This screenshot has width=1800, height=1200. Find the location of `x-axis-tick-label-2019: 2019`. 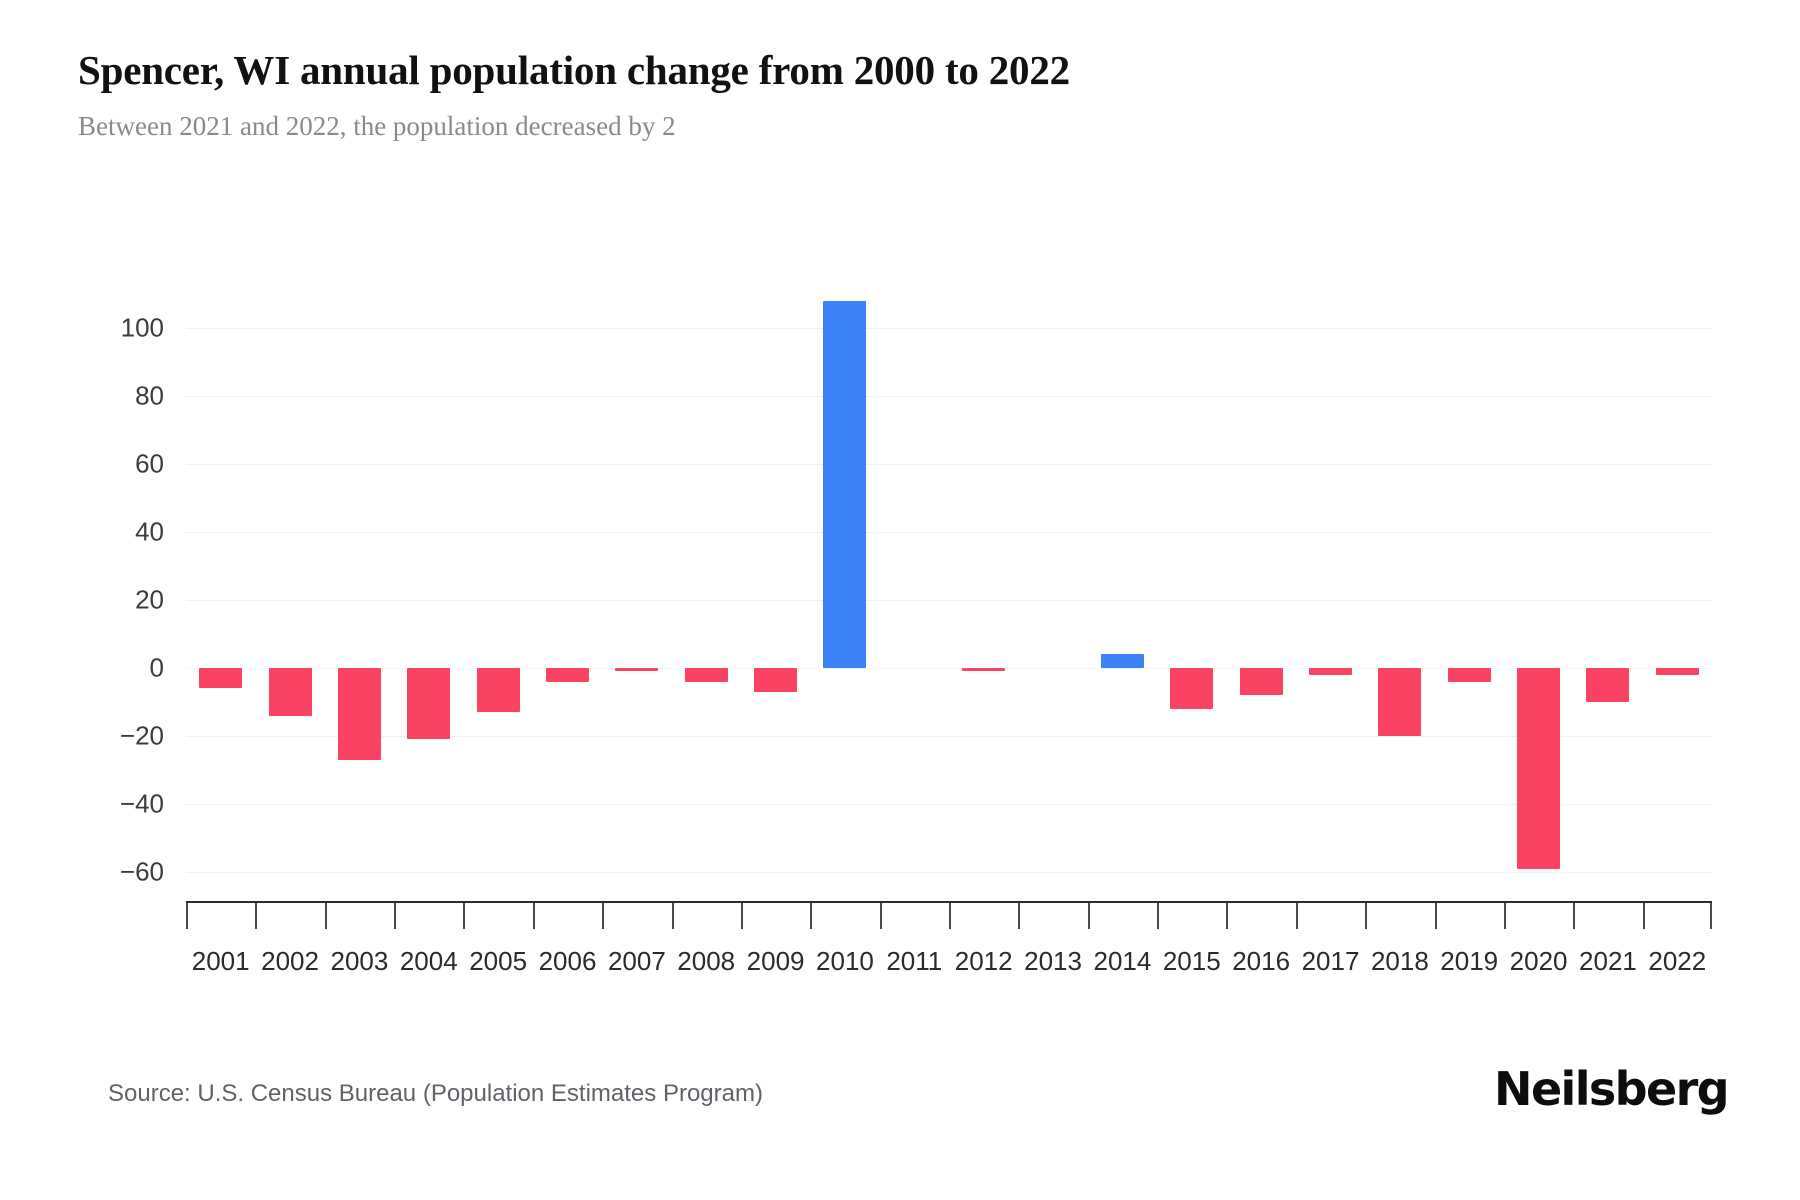

x-axis-tick-label-2019: 2019 is located at coordinates (1469, 961).